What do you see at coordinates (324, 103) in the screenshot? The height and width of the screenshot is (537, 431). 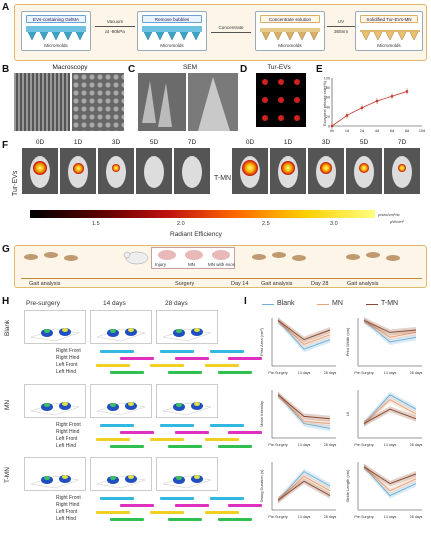 I see `release-ylabel: Exosome release rate(%)` at bounding box center [324, 103].